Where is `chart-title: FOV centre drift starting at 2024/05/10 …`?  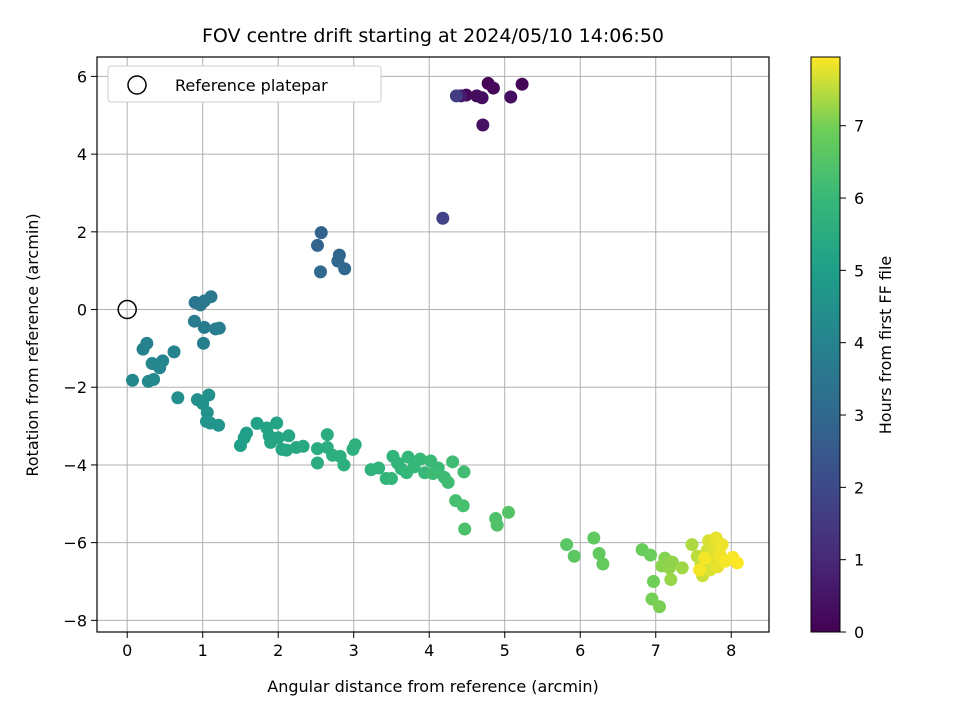
chart-title: FOV centre drift starting at 2024/05/10 … is located at coordinates (433, 36).